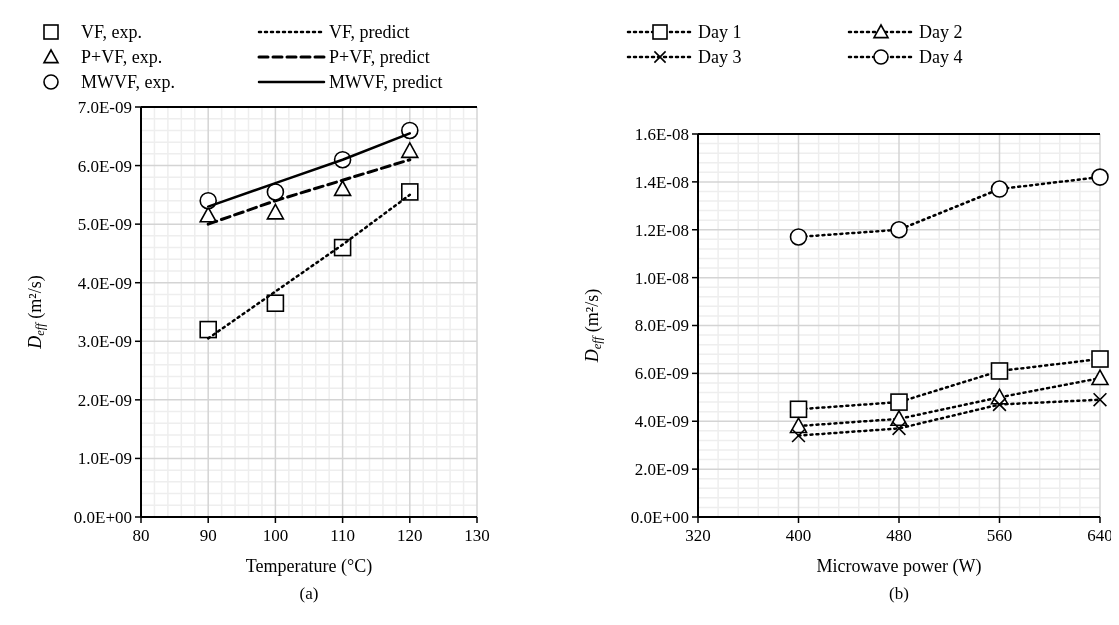 This screenshot has width=1119, height=625. Describe the element at coordinates (369, 32) in the screenshot. I see `legend-label: VF, predict` at that location.